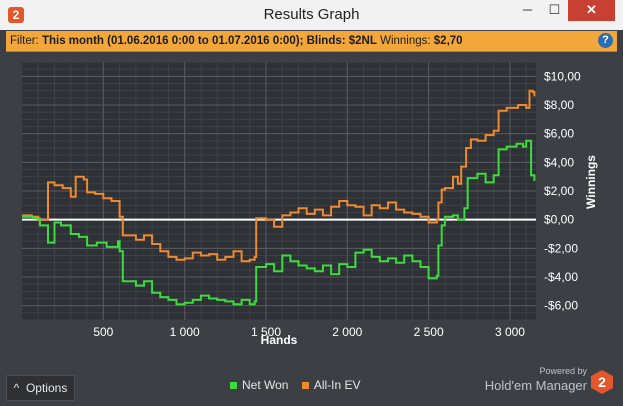 Image resolution: width=623 pixels, height=406 pixels. I want to click on legend-swatch-all-in-ev, so click(305, 386).